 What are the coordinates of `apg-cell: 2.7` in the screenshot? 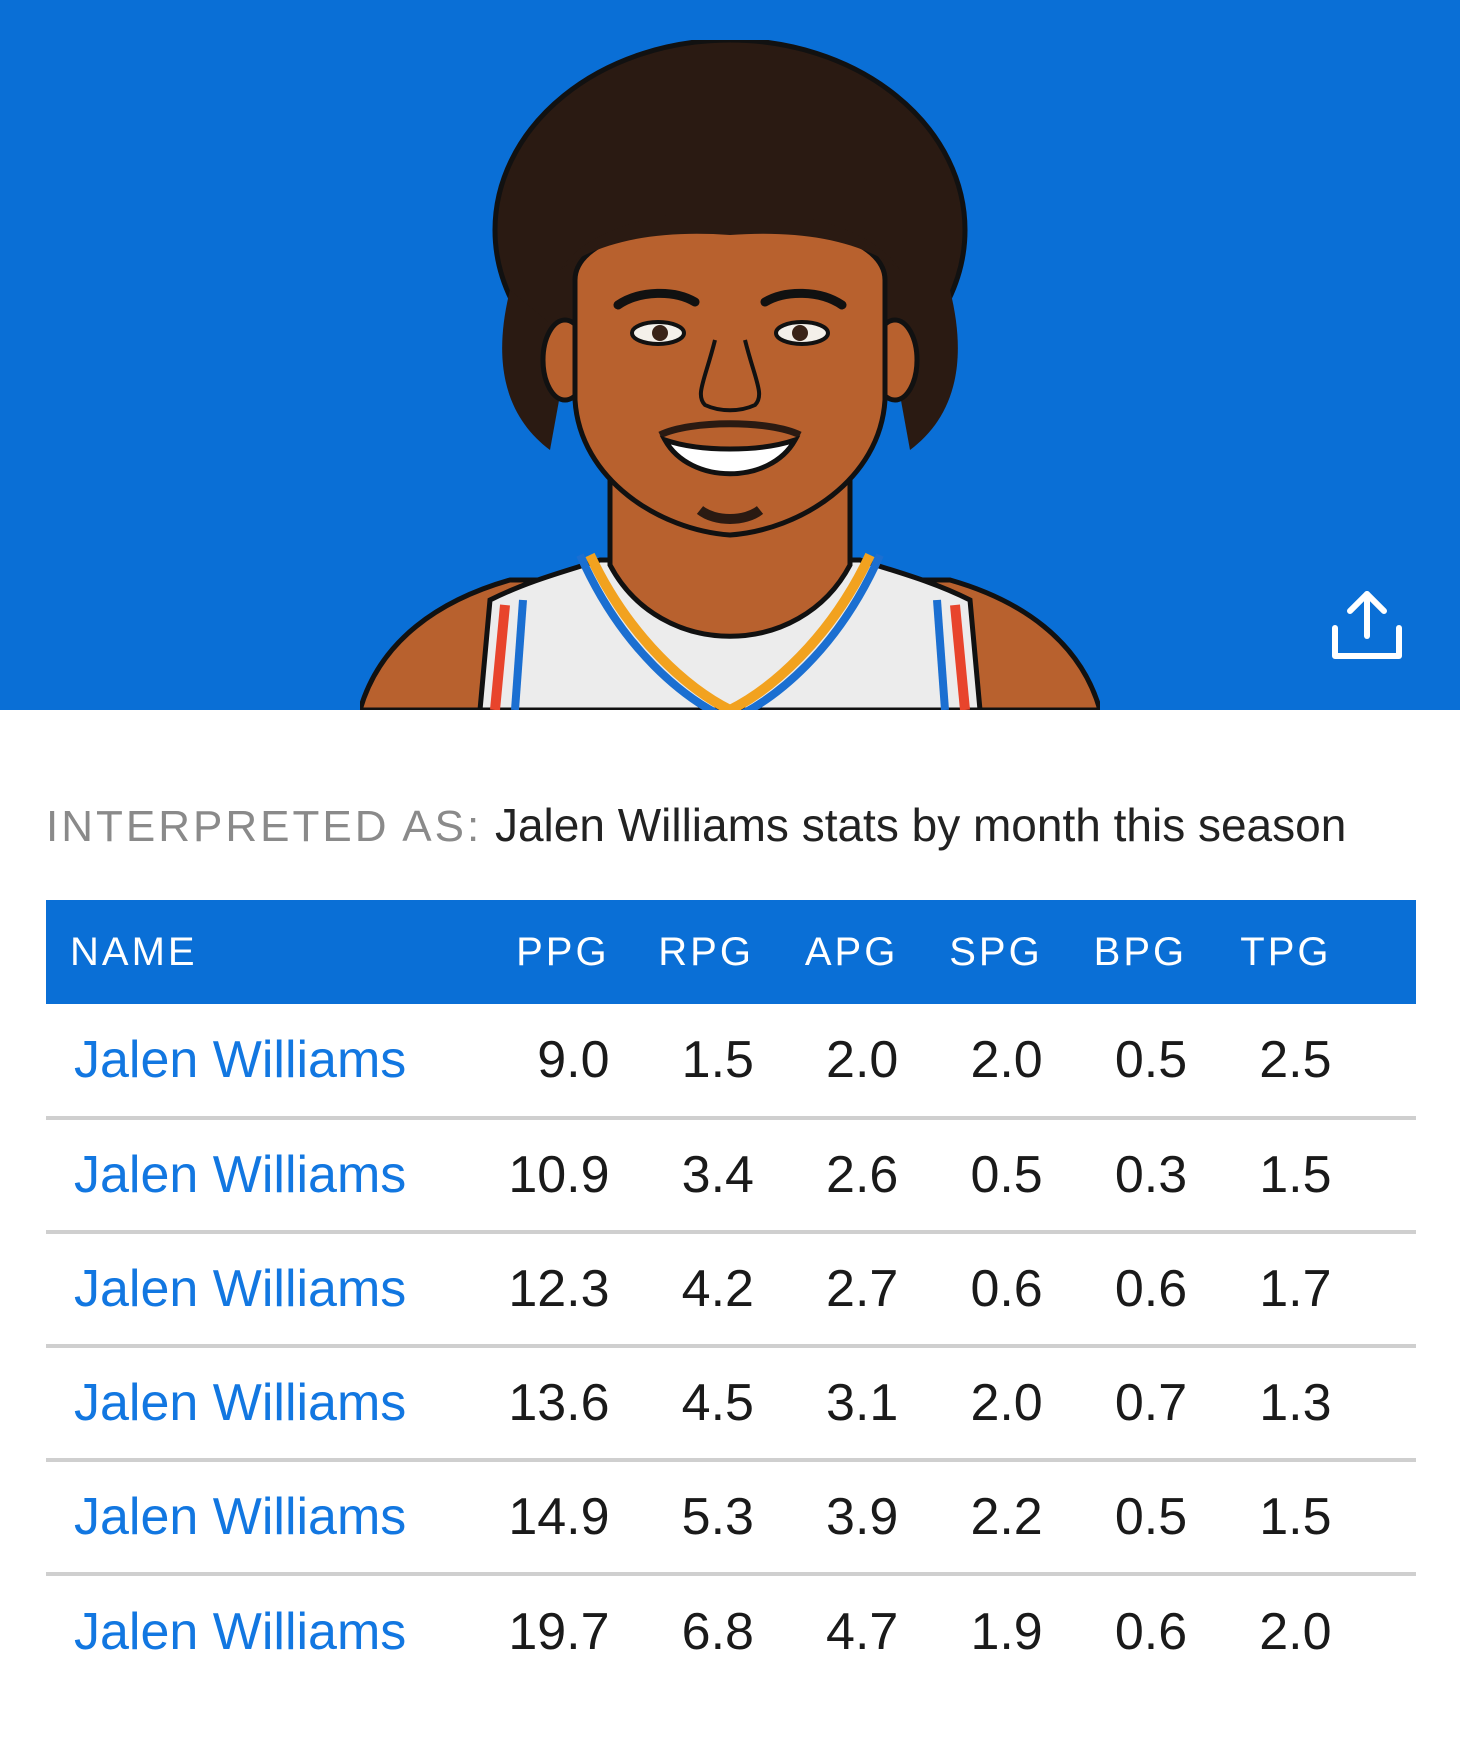 It's located at (862, 1289).